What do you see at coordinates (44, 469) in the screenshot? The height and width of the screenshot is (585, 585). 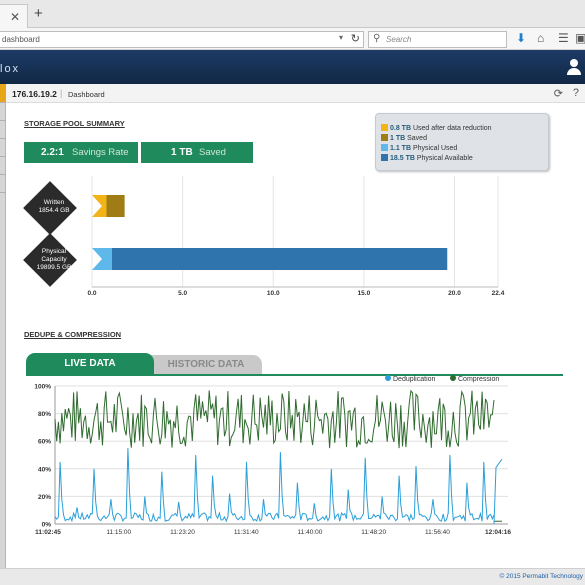 I see `y-tick-label: 40%` at bounding box center [44, 469].